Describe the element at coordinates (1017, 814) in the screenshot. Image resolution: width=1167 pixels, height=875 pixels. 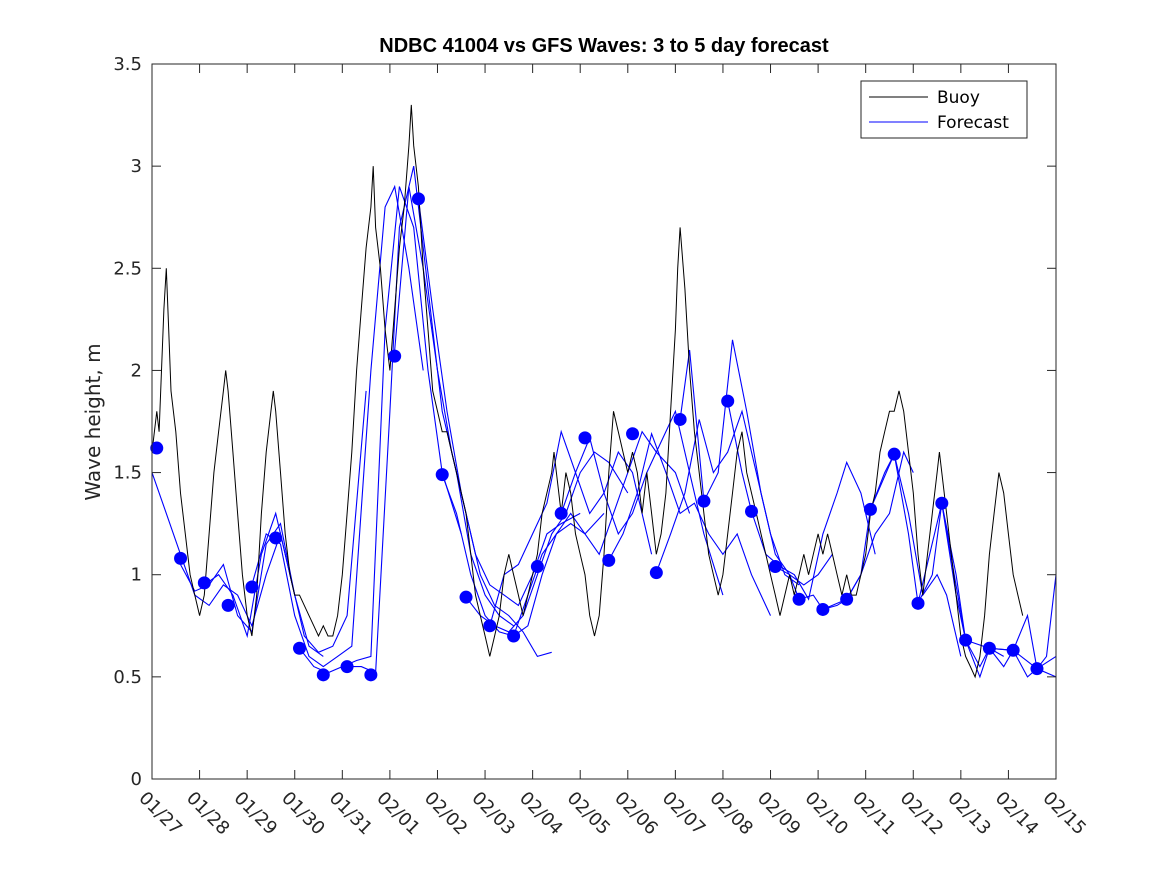
I see `x-tick-label: 02/14` at that location.